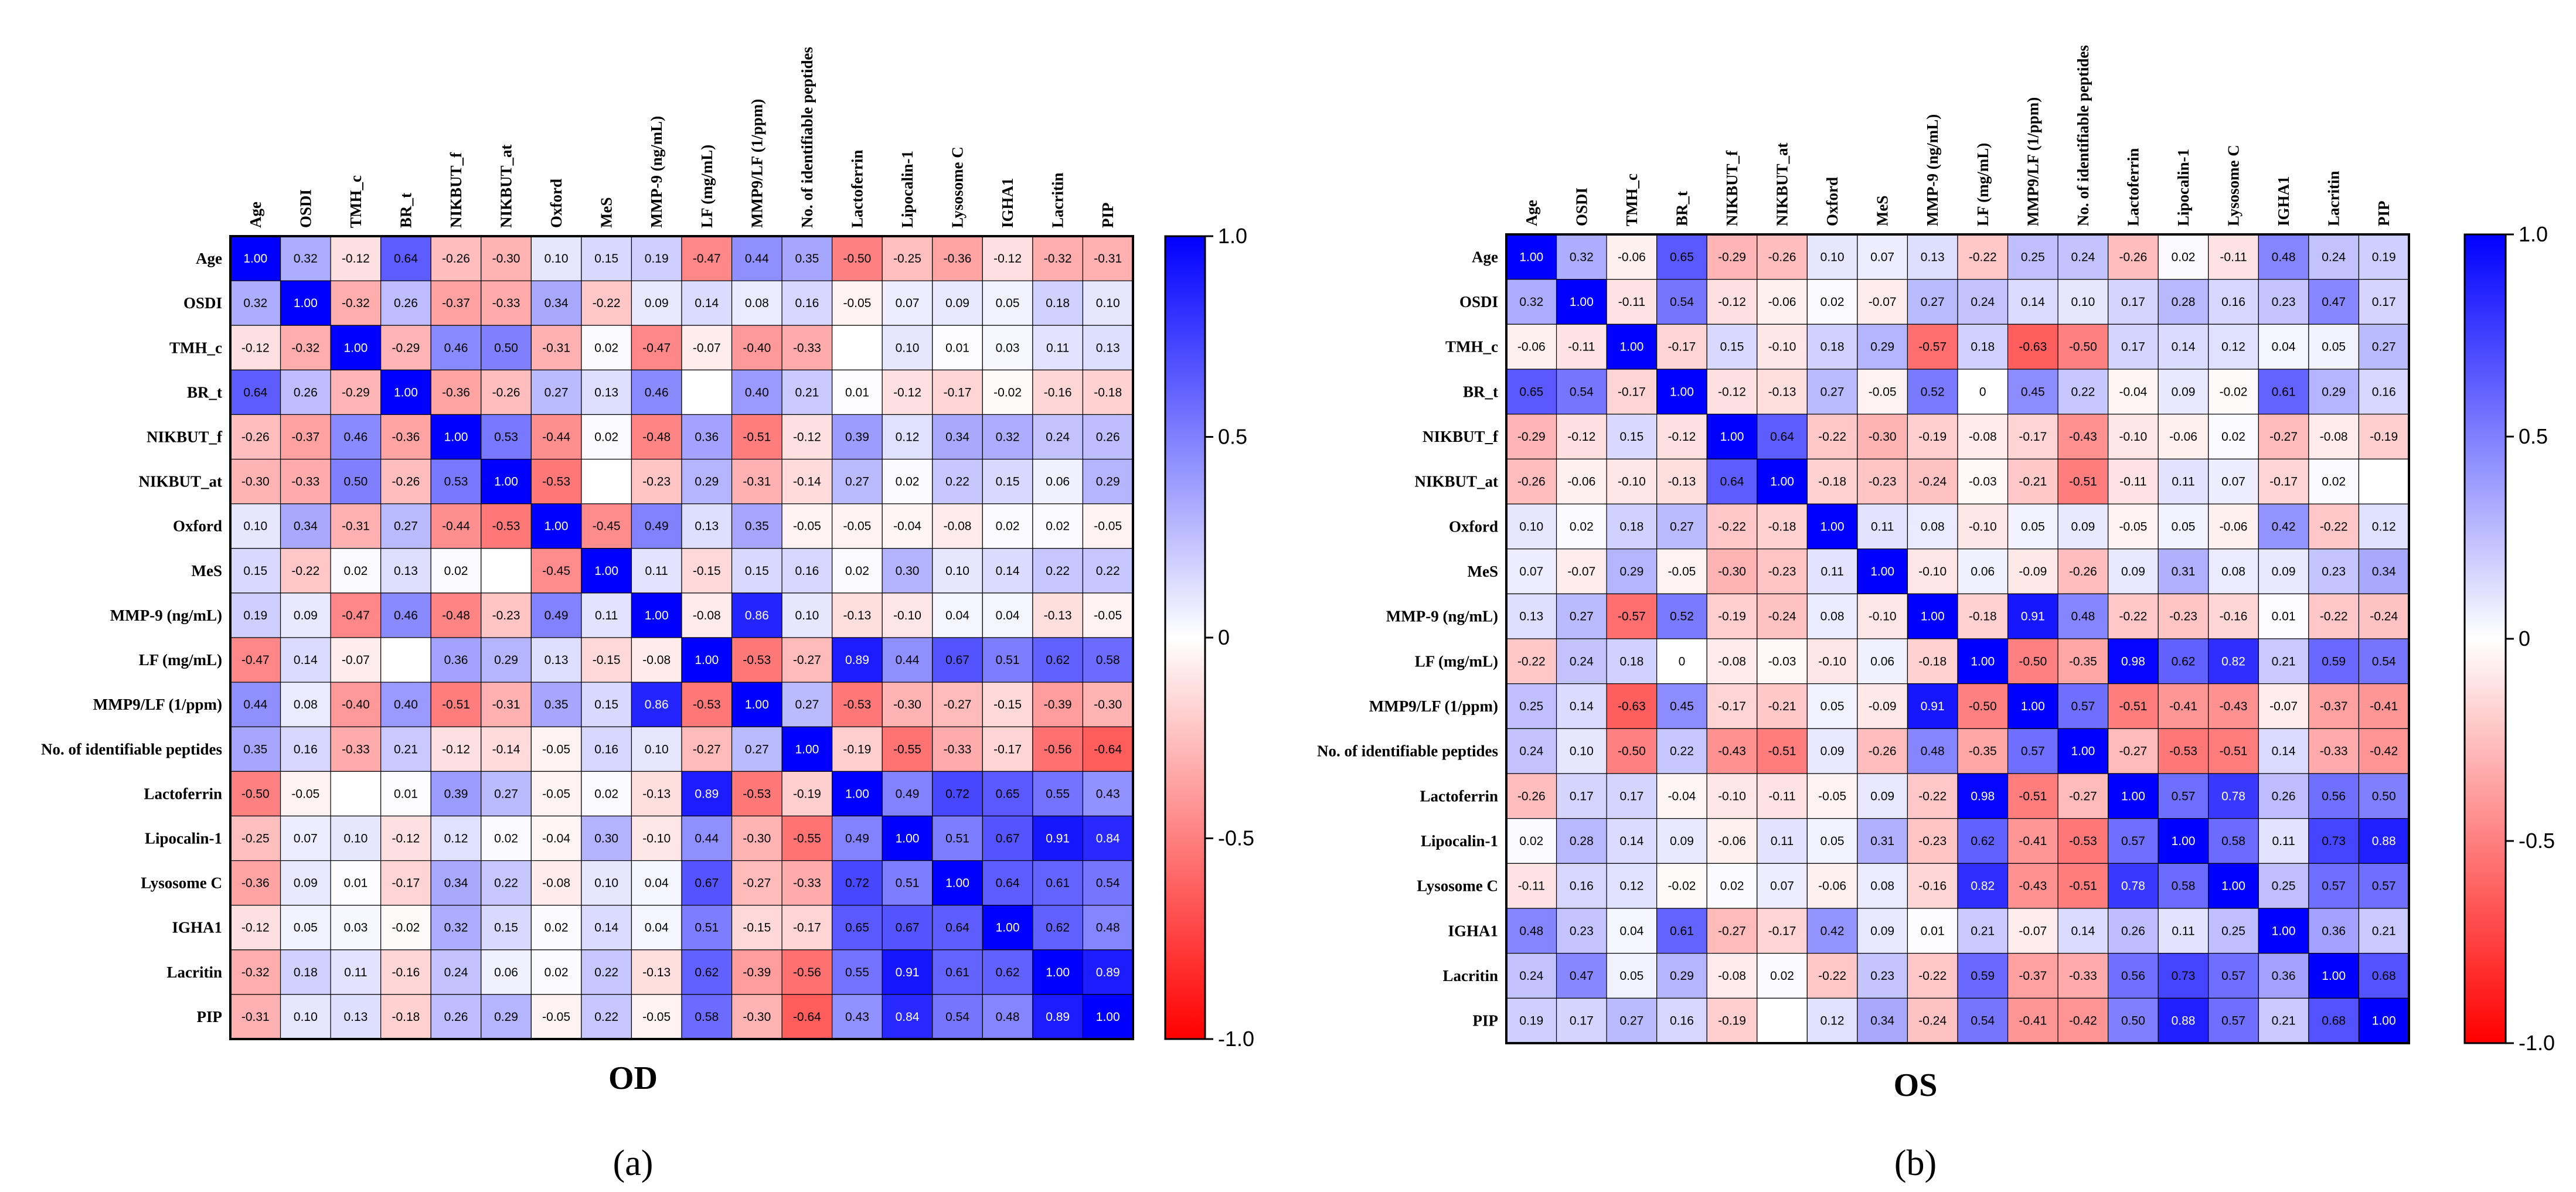 Image resolution: width=2576 pixels, height=1192 pixels. What do you see at coordinates (2384, 437) in the screenshot?
I see `cell-value-label: -0.19` at bounding box center [2384, 437].